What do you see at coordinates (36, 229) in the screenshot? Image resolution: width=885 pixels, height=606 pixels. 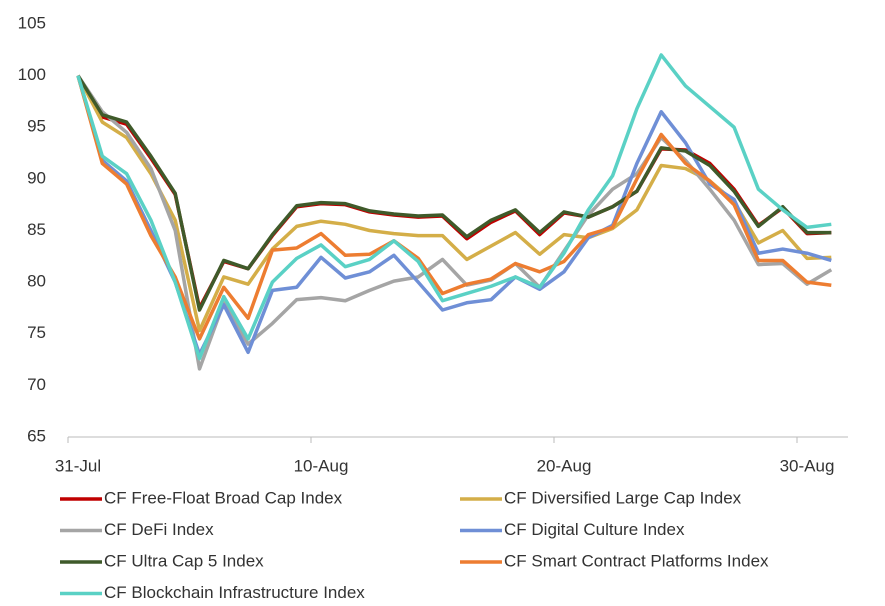 I see `y-tick-label: 85` at bounding box center [36, 229].